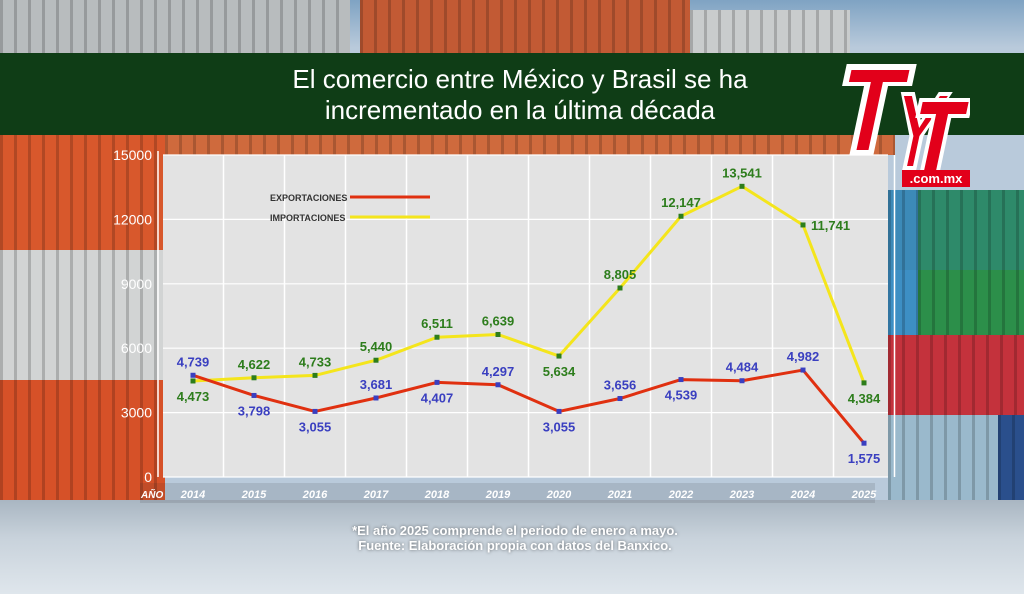 Image resolution: width=1024 pixels, height=594 pixels. What do you see at coordinates (308, 198) in the screenshot?
I see `legend-label: EXPORTACIONES` at bounding box center [308, 198].